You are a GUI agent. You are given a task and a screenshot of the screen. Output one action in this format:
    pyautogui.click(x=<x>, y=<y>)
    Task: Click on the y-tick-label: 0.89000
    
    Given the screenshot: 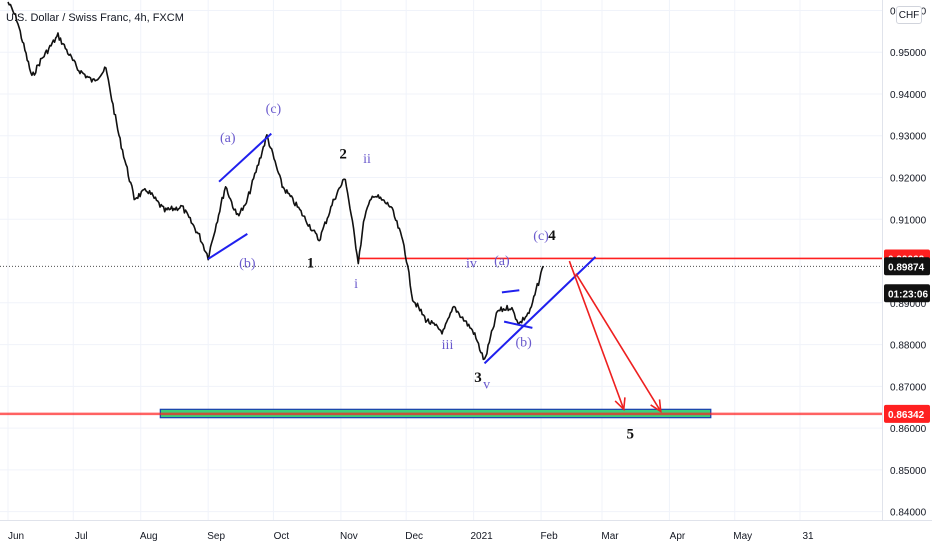 What is the action you would take?
    pyautogui.click(x=908, y=304)
    